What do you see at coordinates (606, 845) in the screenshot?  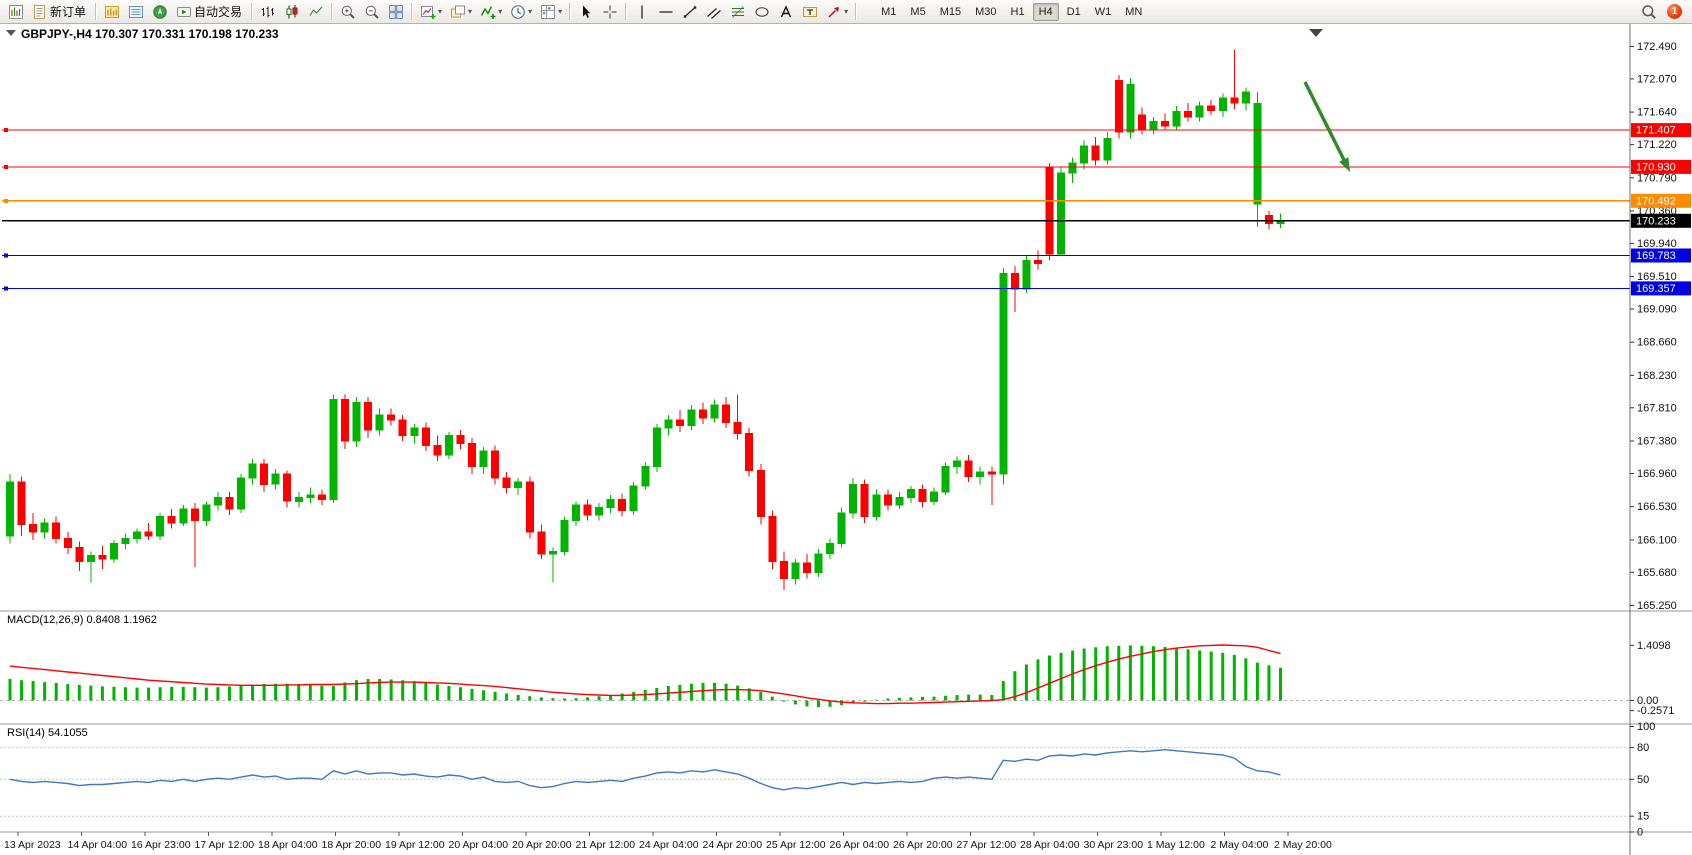 I see `svg-text: 21 Apr 12:00` at bounding box center [606, 845].